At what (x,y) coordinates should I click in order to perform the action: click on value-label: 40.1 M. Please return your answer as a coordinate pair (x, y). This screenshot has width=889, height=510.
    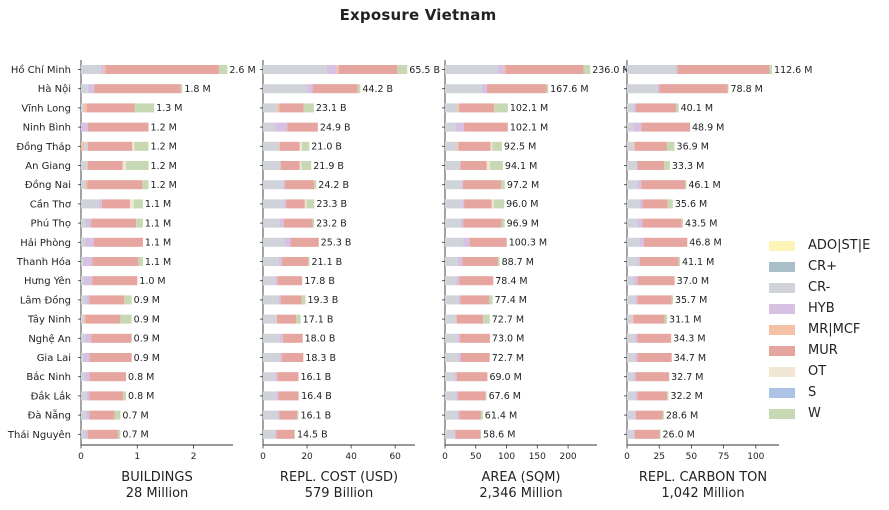
    Looking at the image, I should click on (697, 108).